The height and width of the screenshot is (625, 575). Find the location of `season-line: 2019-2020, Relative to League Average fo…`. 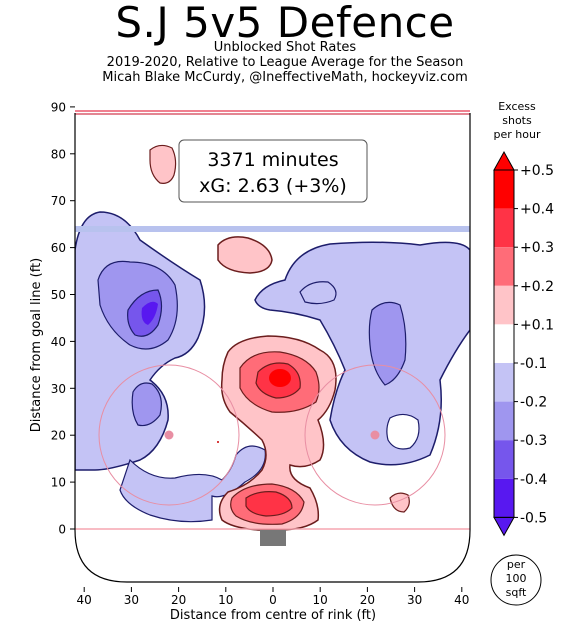

season-line: 2019-2020, Relative to League Average fo… is located at coordinates (285, 62).